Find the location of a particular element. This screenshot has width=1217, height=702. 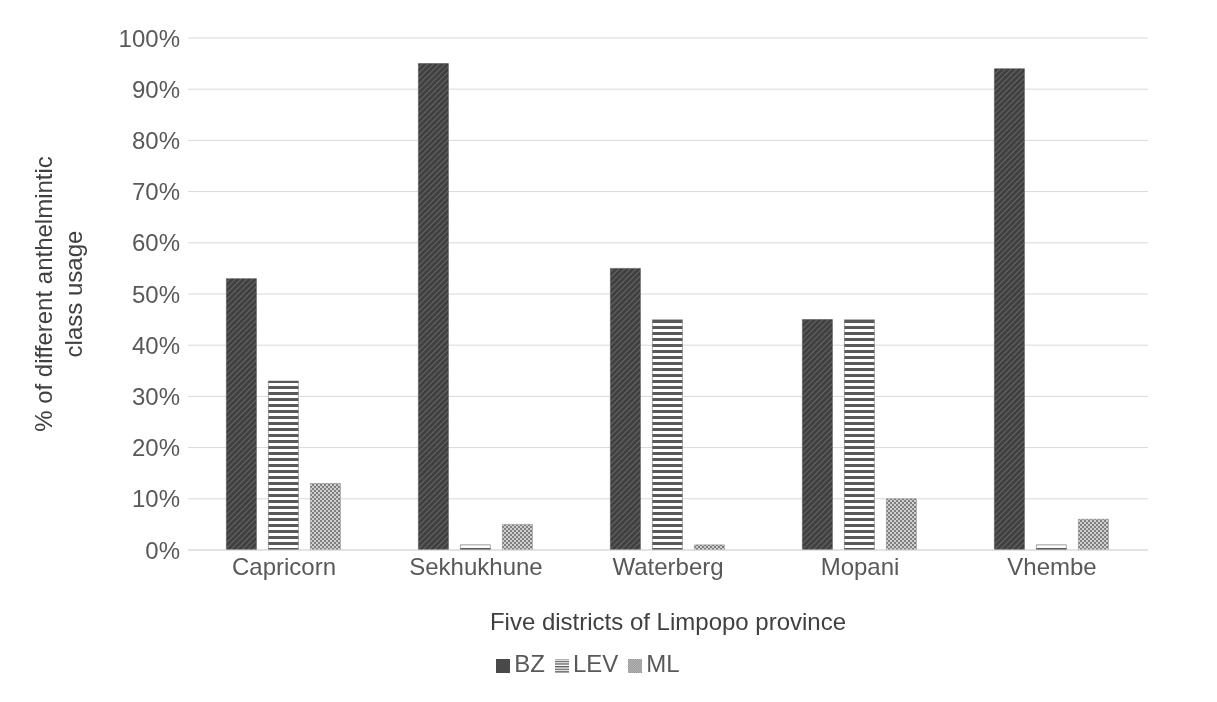

y-tick-label: 20% is located at coordinates (155, 448).